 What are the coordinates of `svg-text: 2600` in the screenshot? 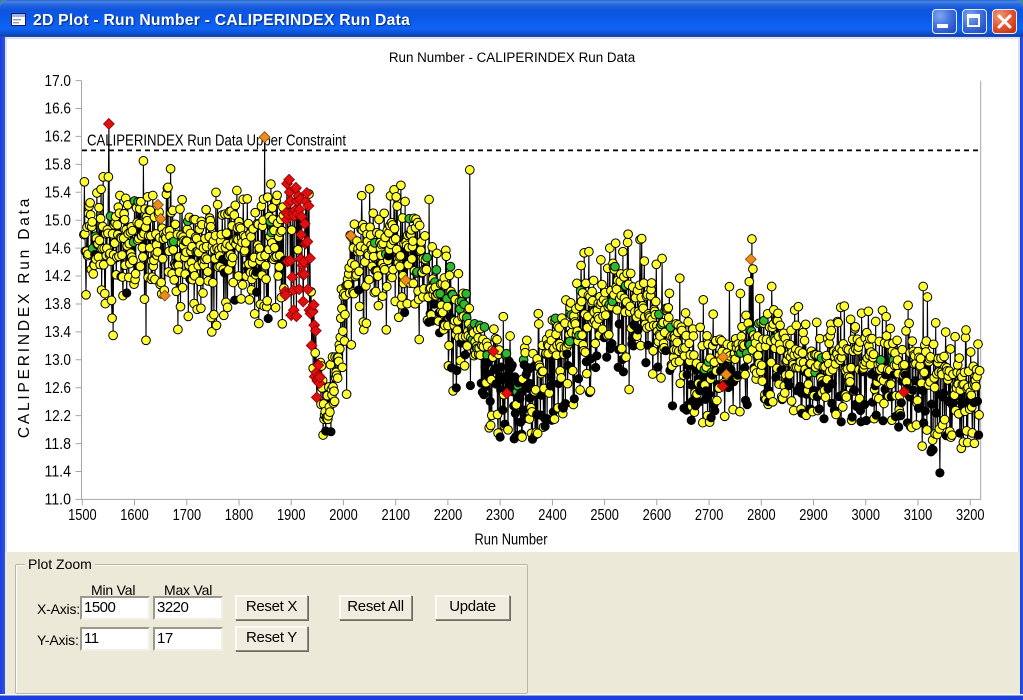 It's located at (657, 515).